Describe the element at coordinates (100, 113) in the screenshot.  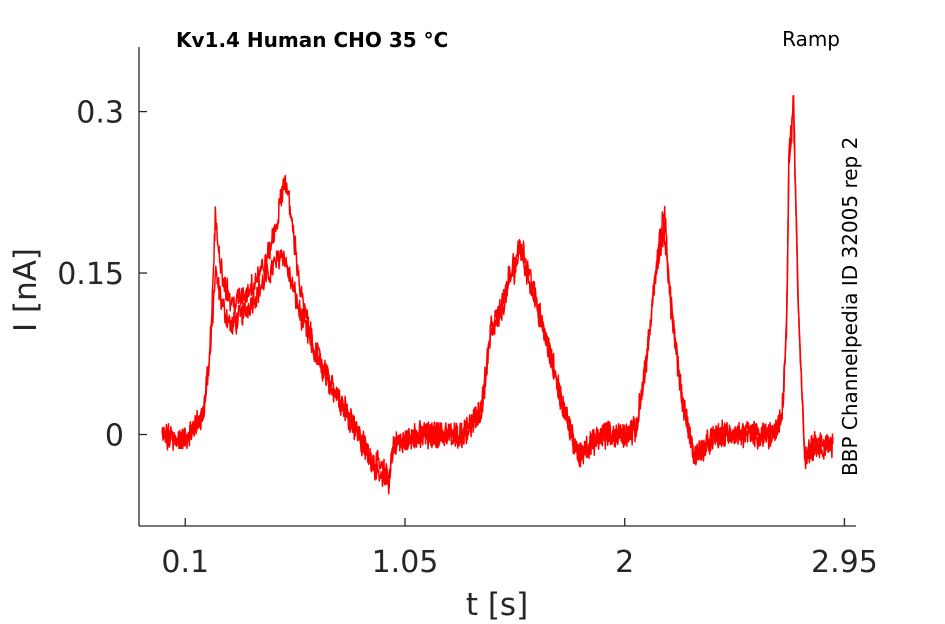
I see `y-tick-label: 0.3` at that location.